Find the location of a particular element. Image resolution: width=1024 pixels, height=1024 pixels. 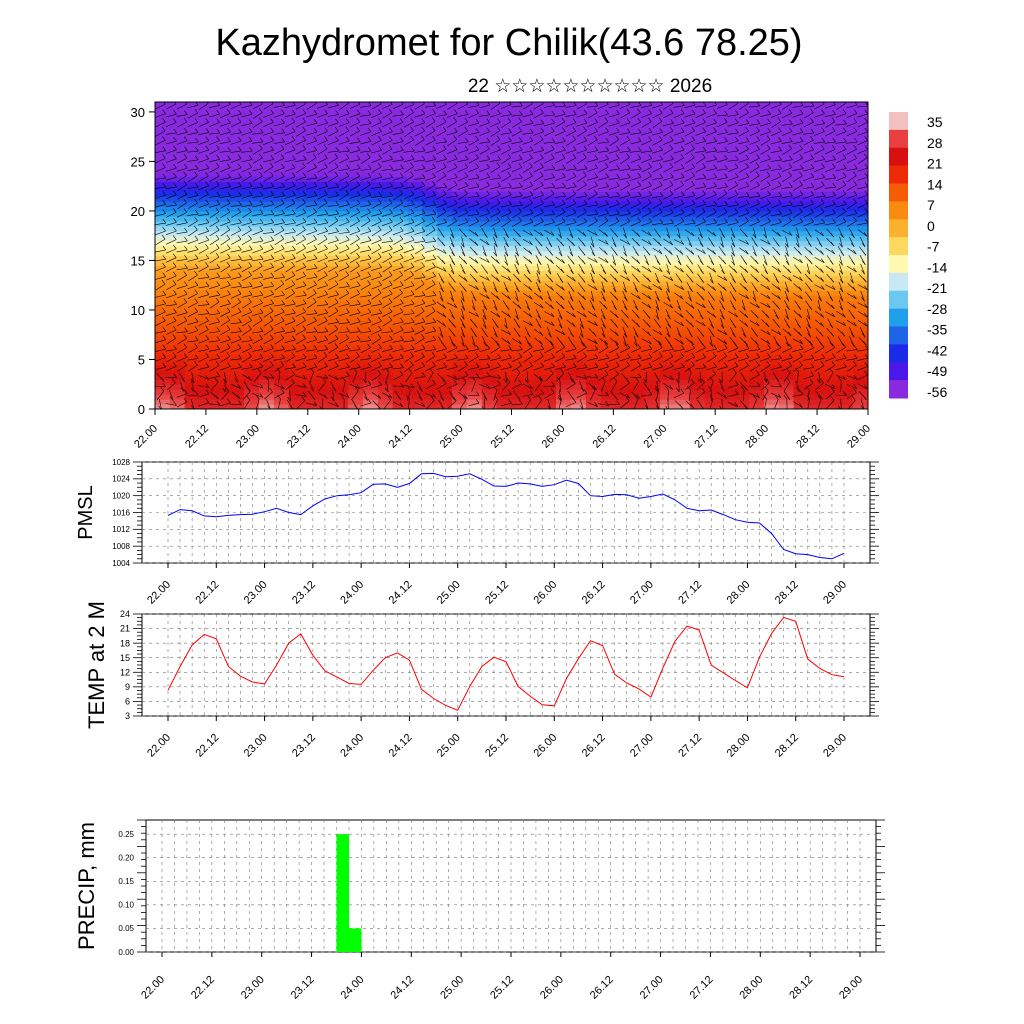

colorbar-label: -21 is located at coordinates (937, 288).